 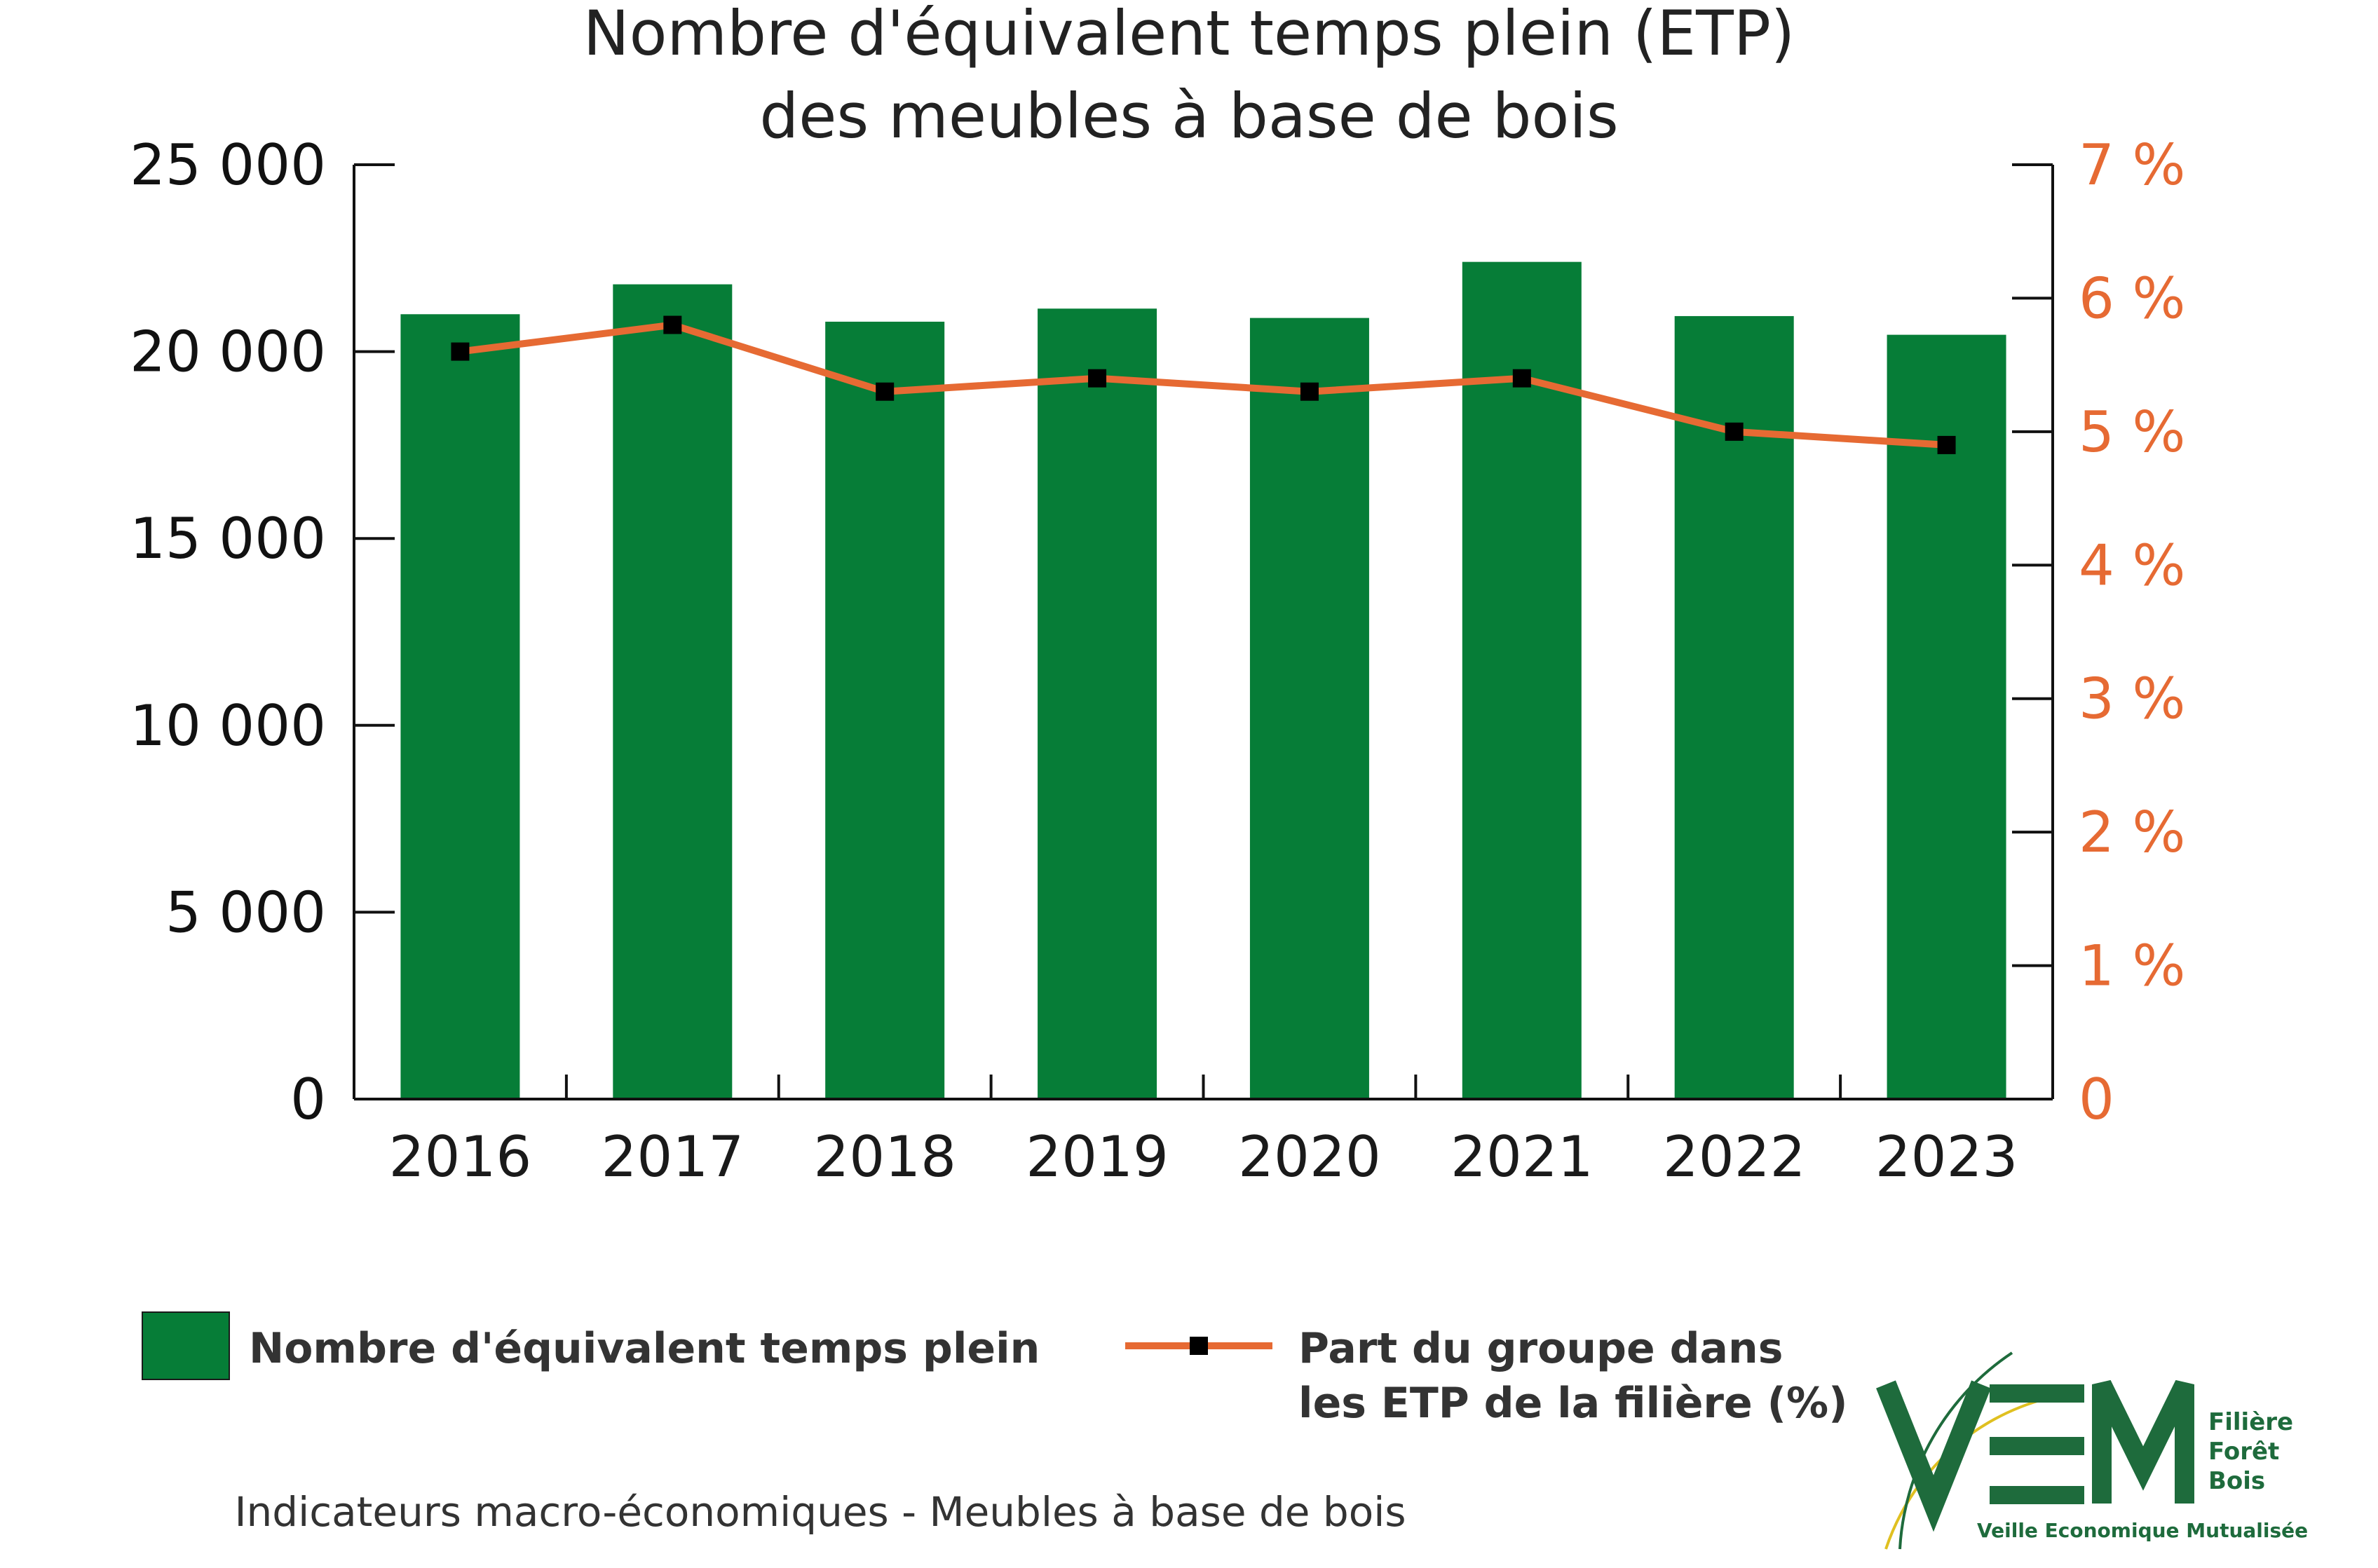 I want to click on legend-line-label-1: Part du groupe dans, so click(x=1540, y=1348).